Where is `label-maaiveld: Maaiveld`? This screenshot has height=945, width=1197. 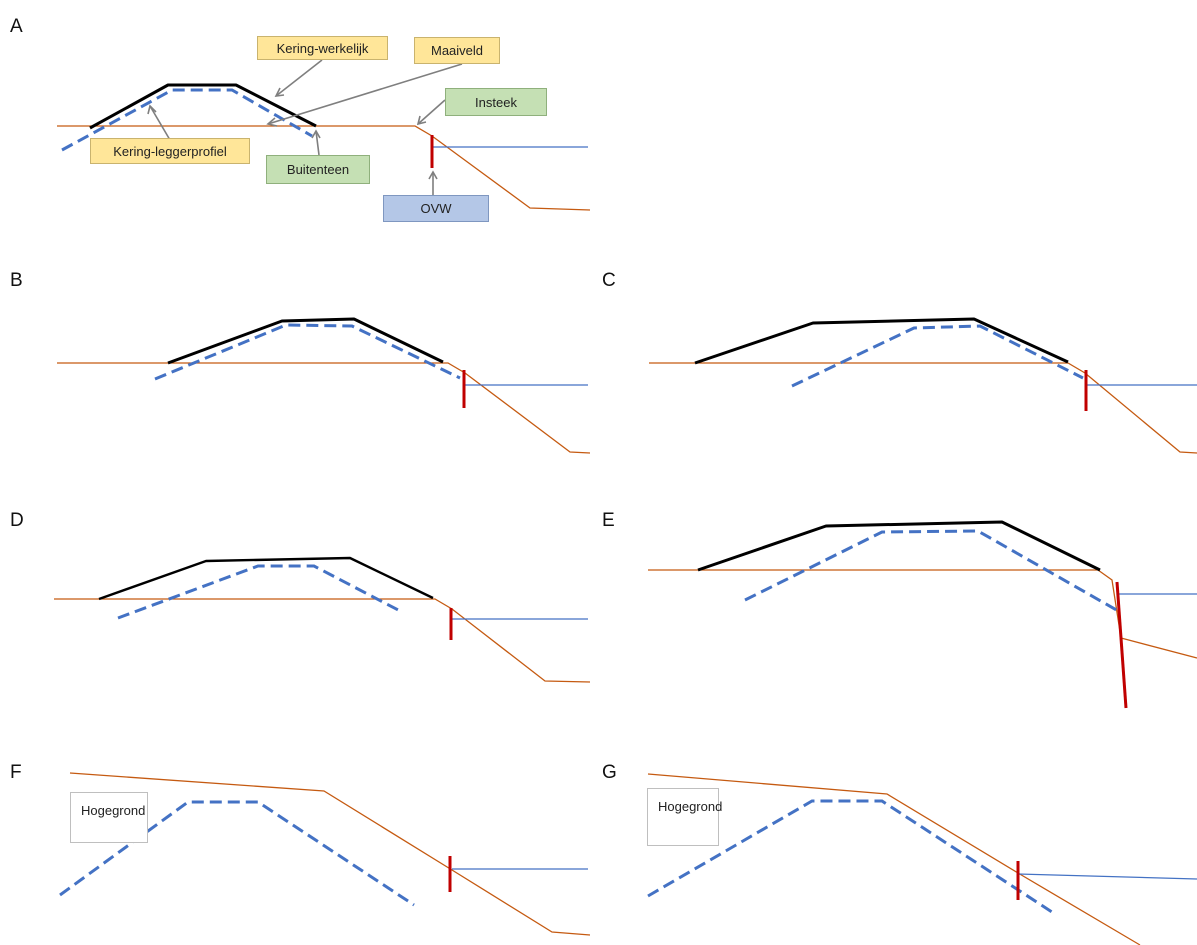
label-maaiveld: Maaiveld is located at coordinates (457, 50).